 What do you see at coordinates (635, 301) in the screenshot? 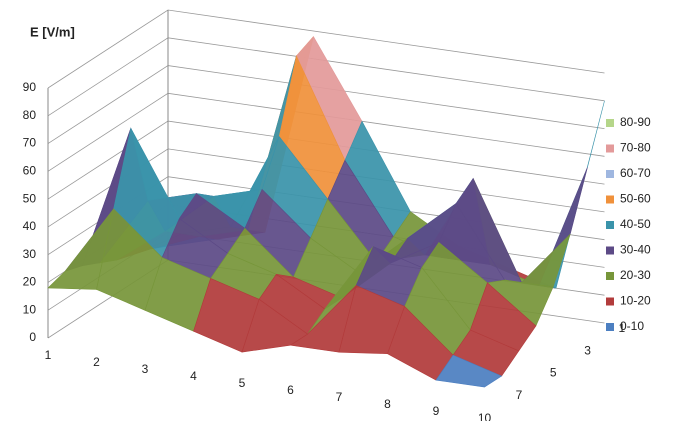
I see `legend-label: 10-20` at bounding box center [635, 301].